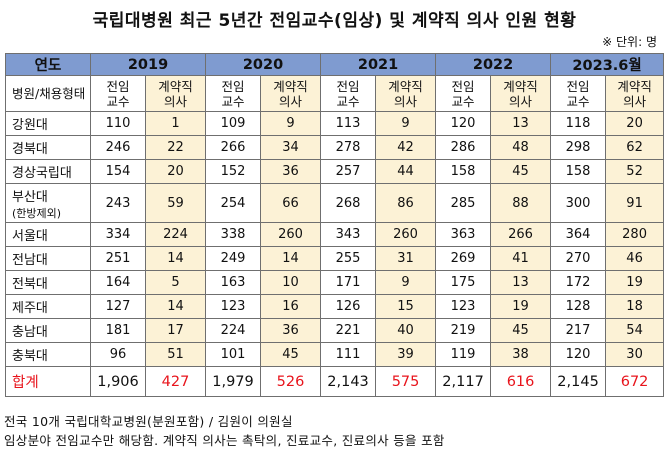 Image resolution: width=669 pixels, height=451 pixels. I want to click on hospital-name-text: 충남대, so click(30, 332).